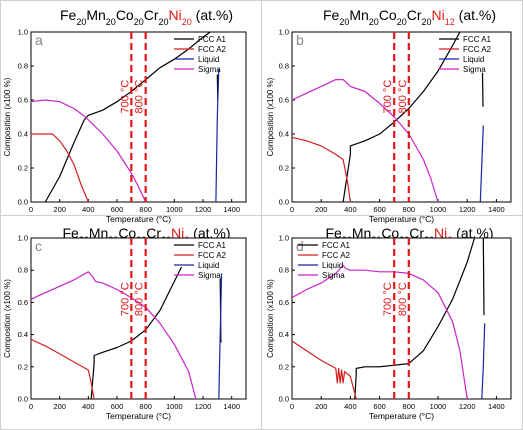 The image size is (523, 430). What do you see at coordinates (450, 22) in the screenshot?
I see `title-part: 12` at bounding box center [450, 22].